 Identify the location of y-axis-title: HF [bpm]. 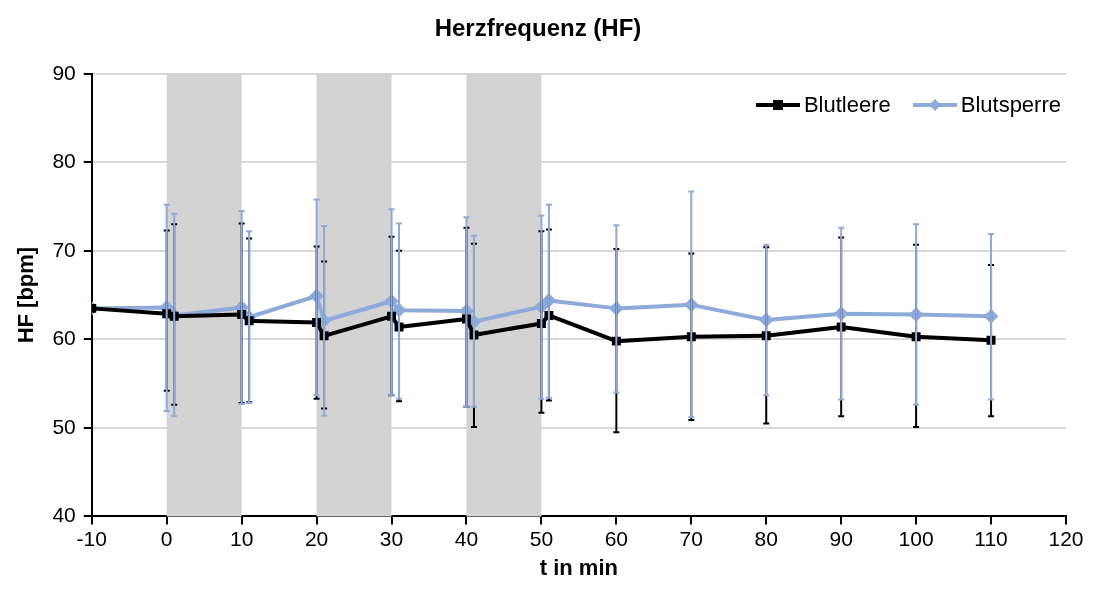
(26, 295).